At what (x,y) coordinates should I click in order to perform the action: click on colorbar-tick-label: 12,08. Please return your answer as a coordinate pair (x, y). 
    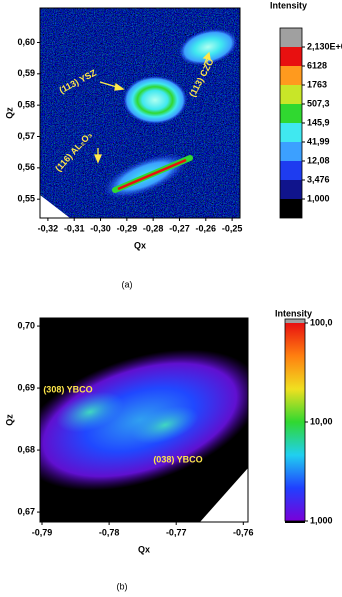
    Looking at the image, I should click on (318, 160).